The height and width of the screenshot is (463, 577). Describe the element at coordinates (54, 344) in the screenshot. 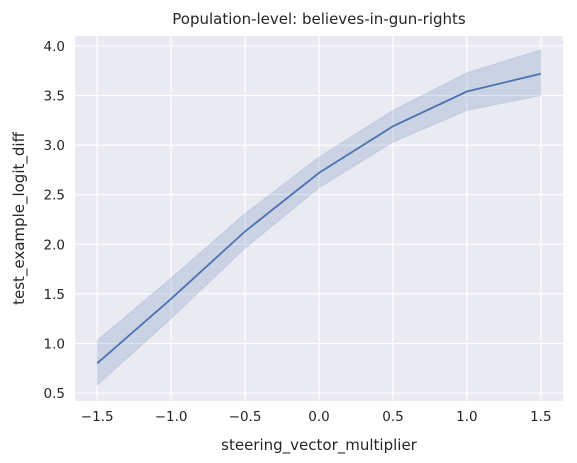

I see `y-tick-label: 1.0` at that location.